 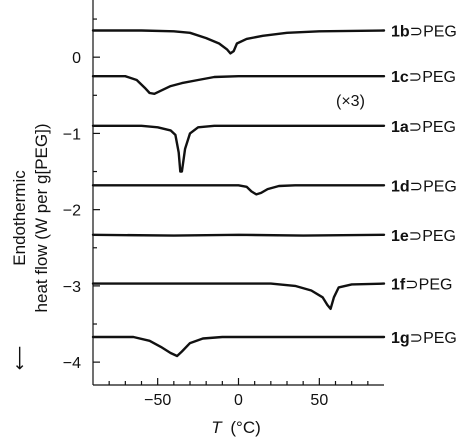 What do you see at coordinates (238, 400) in the screenshot?
I see `x-tick-label: 0` at bounding box center [238, 400].